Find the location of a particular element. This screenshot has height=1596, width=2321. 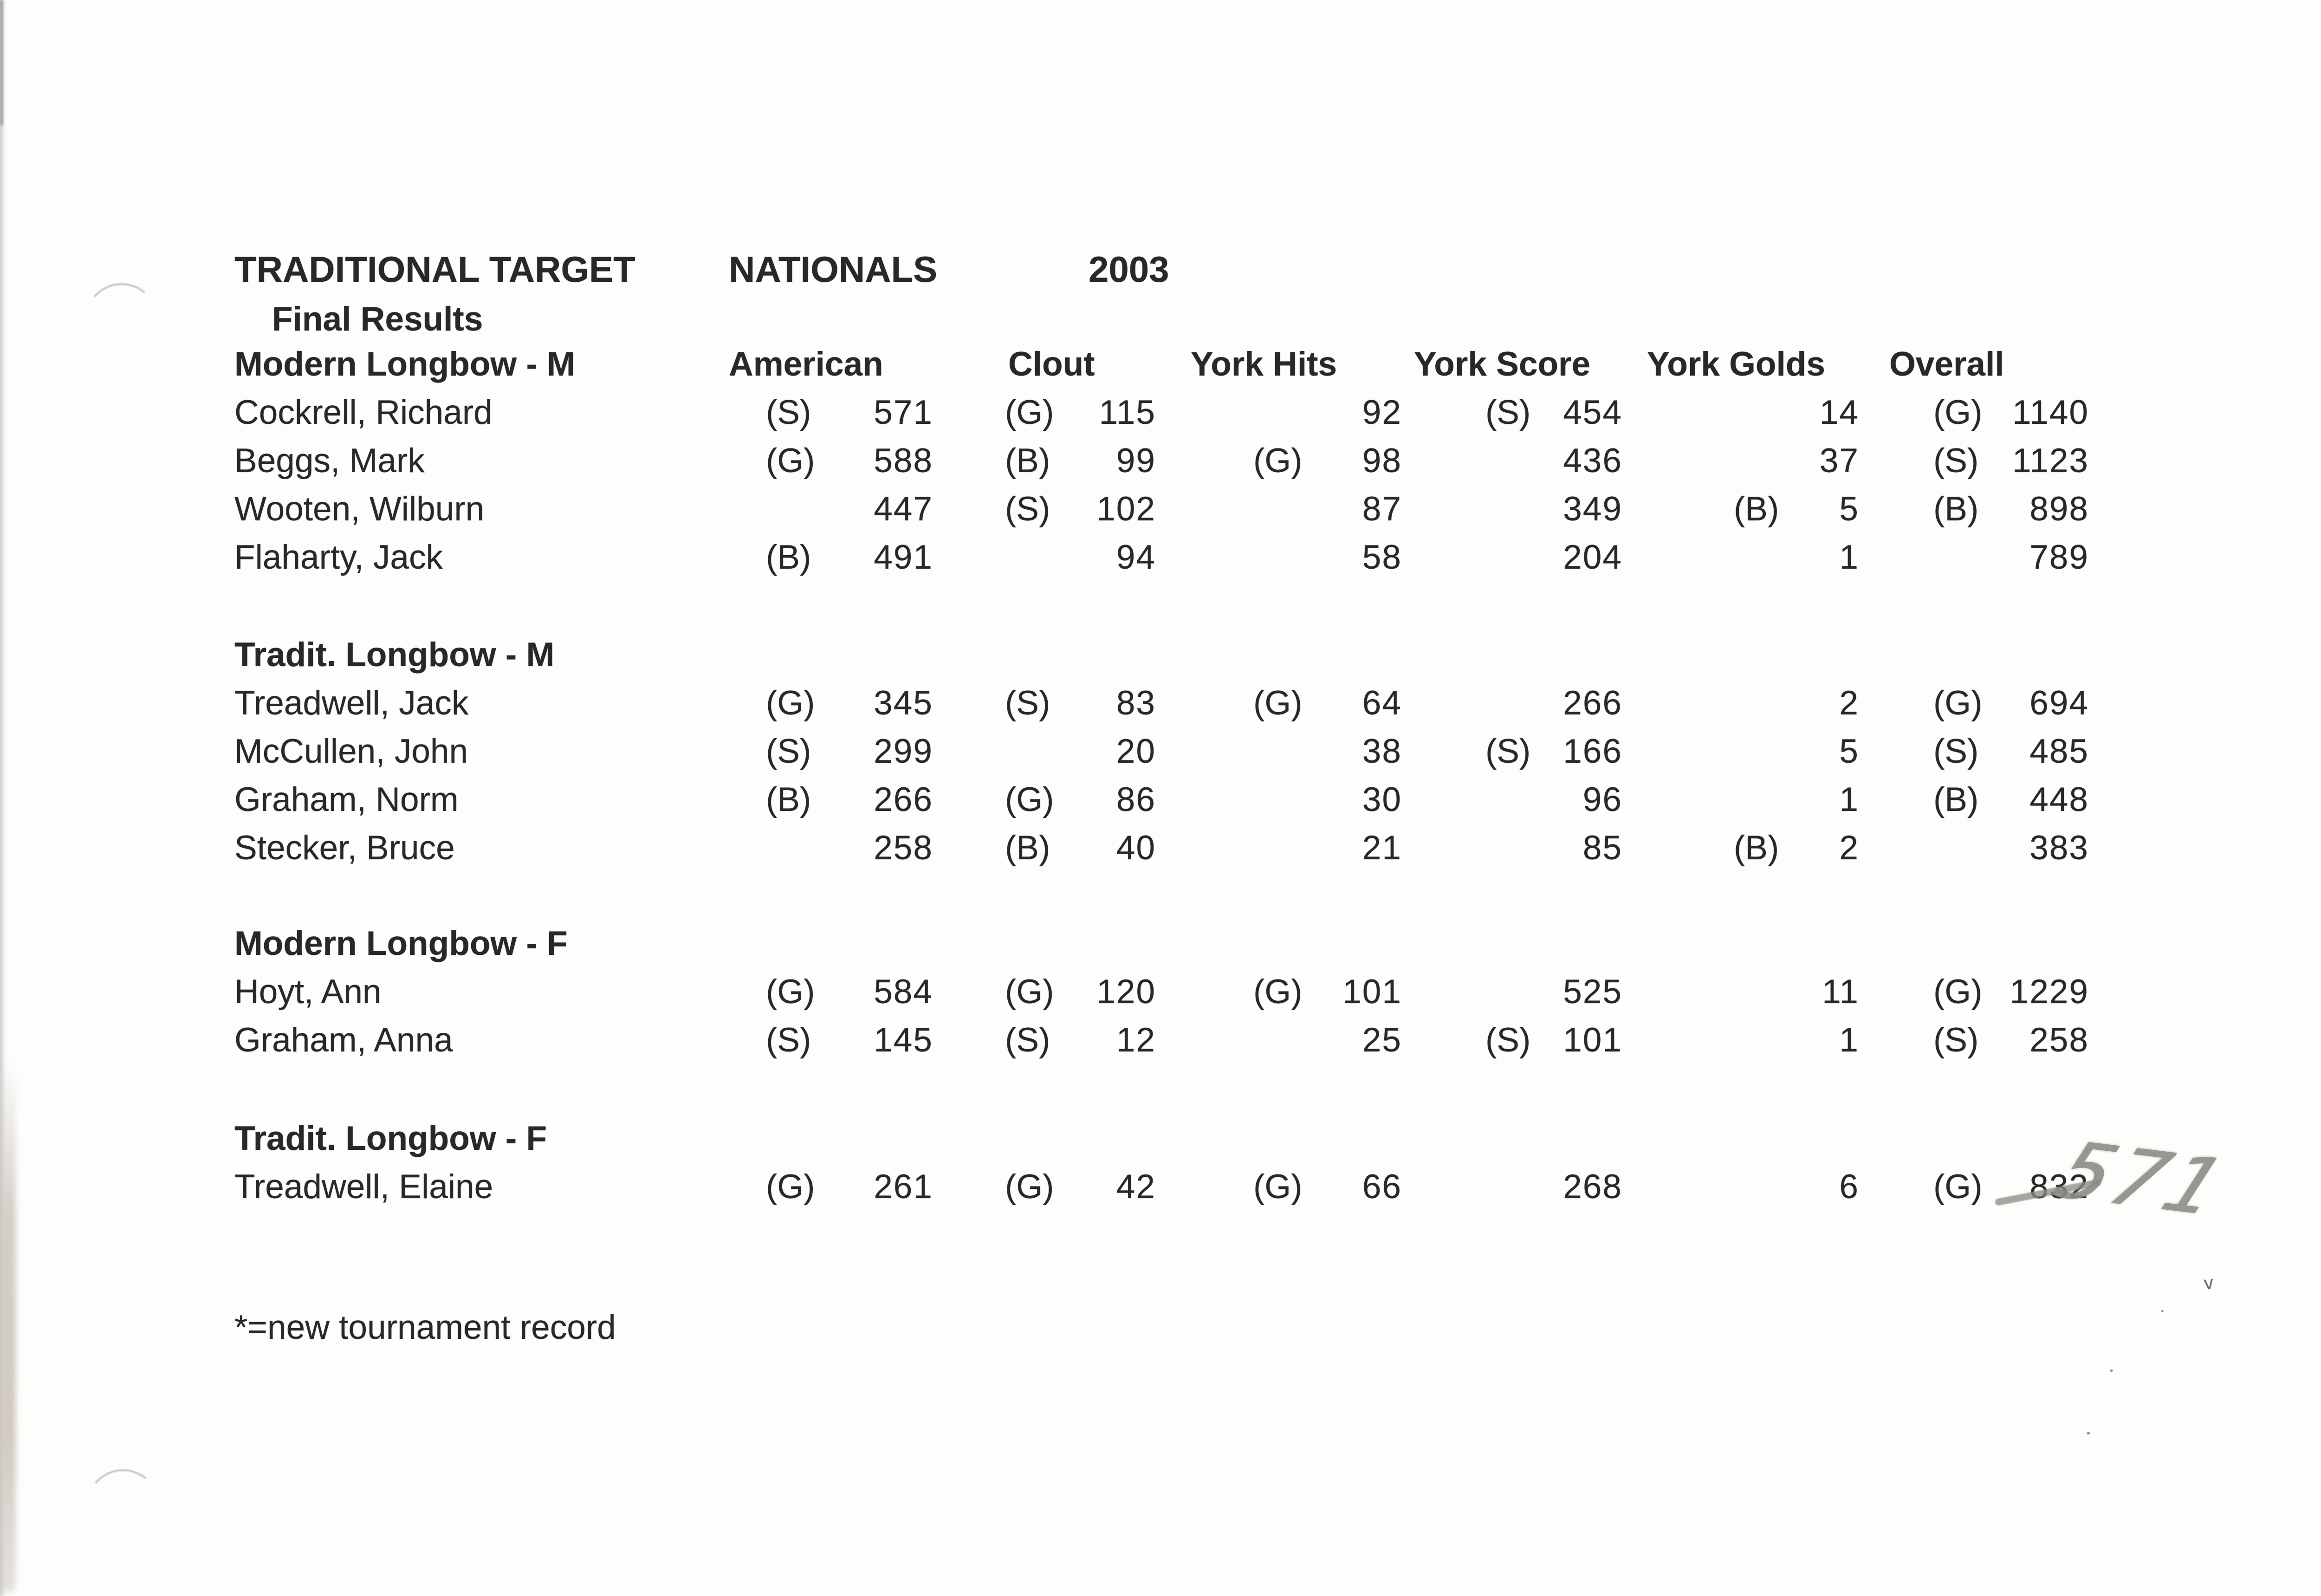

player-name: Graham, Anna is located at coordinates (343, 1040).